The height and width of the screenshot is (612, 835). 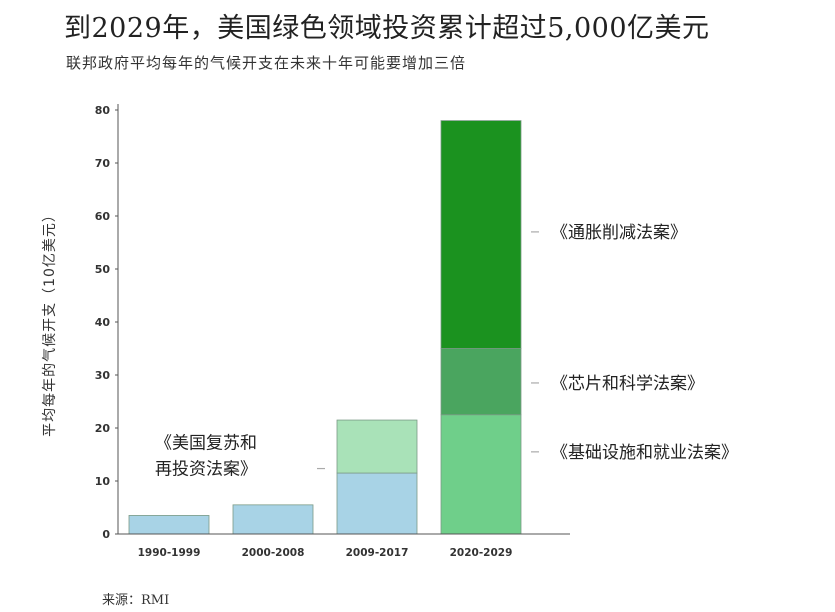 What do you see at coordinates (103, 110) in the screenshot?
I see `y-tick-label-80: 80` at bounding box center [103, 110].